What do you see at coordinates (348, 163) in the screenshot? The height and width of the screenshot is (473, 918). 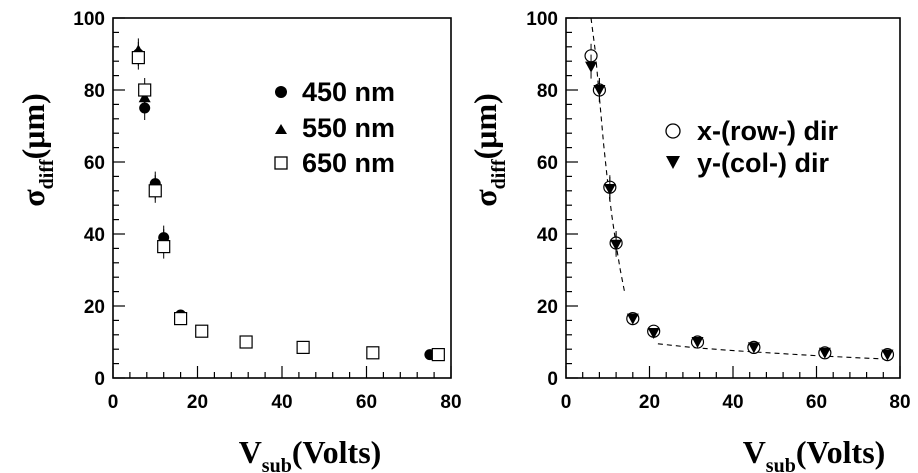 I see `legend-label-650nm: 650 nm` at bounding box center [348, 163].